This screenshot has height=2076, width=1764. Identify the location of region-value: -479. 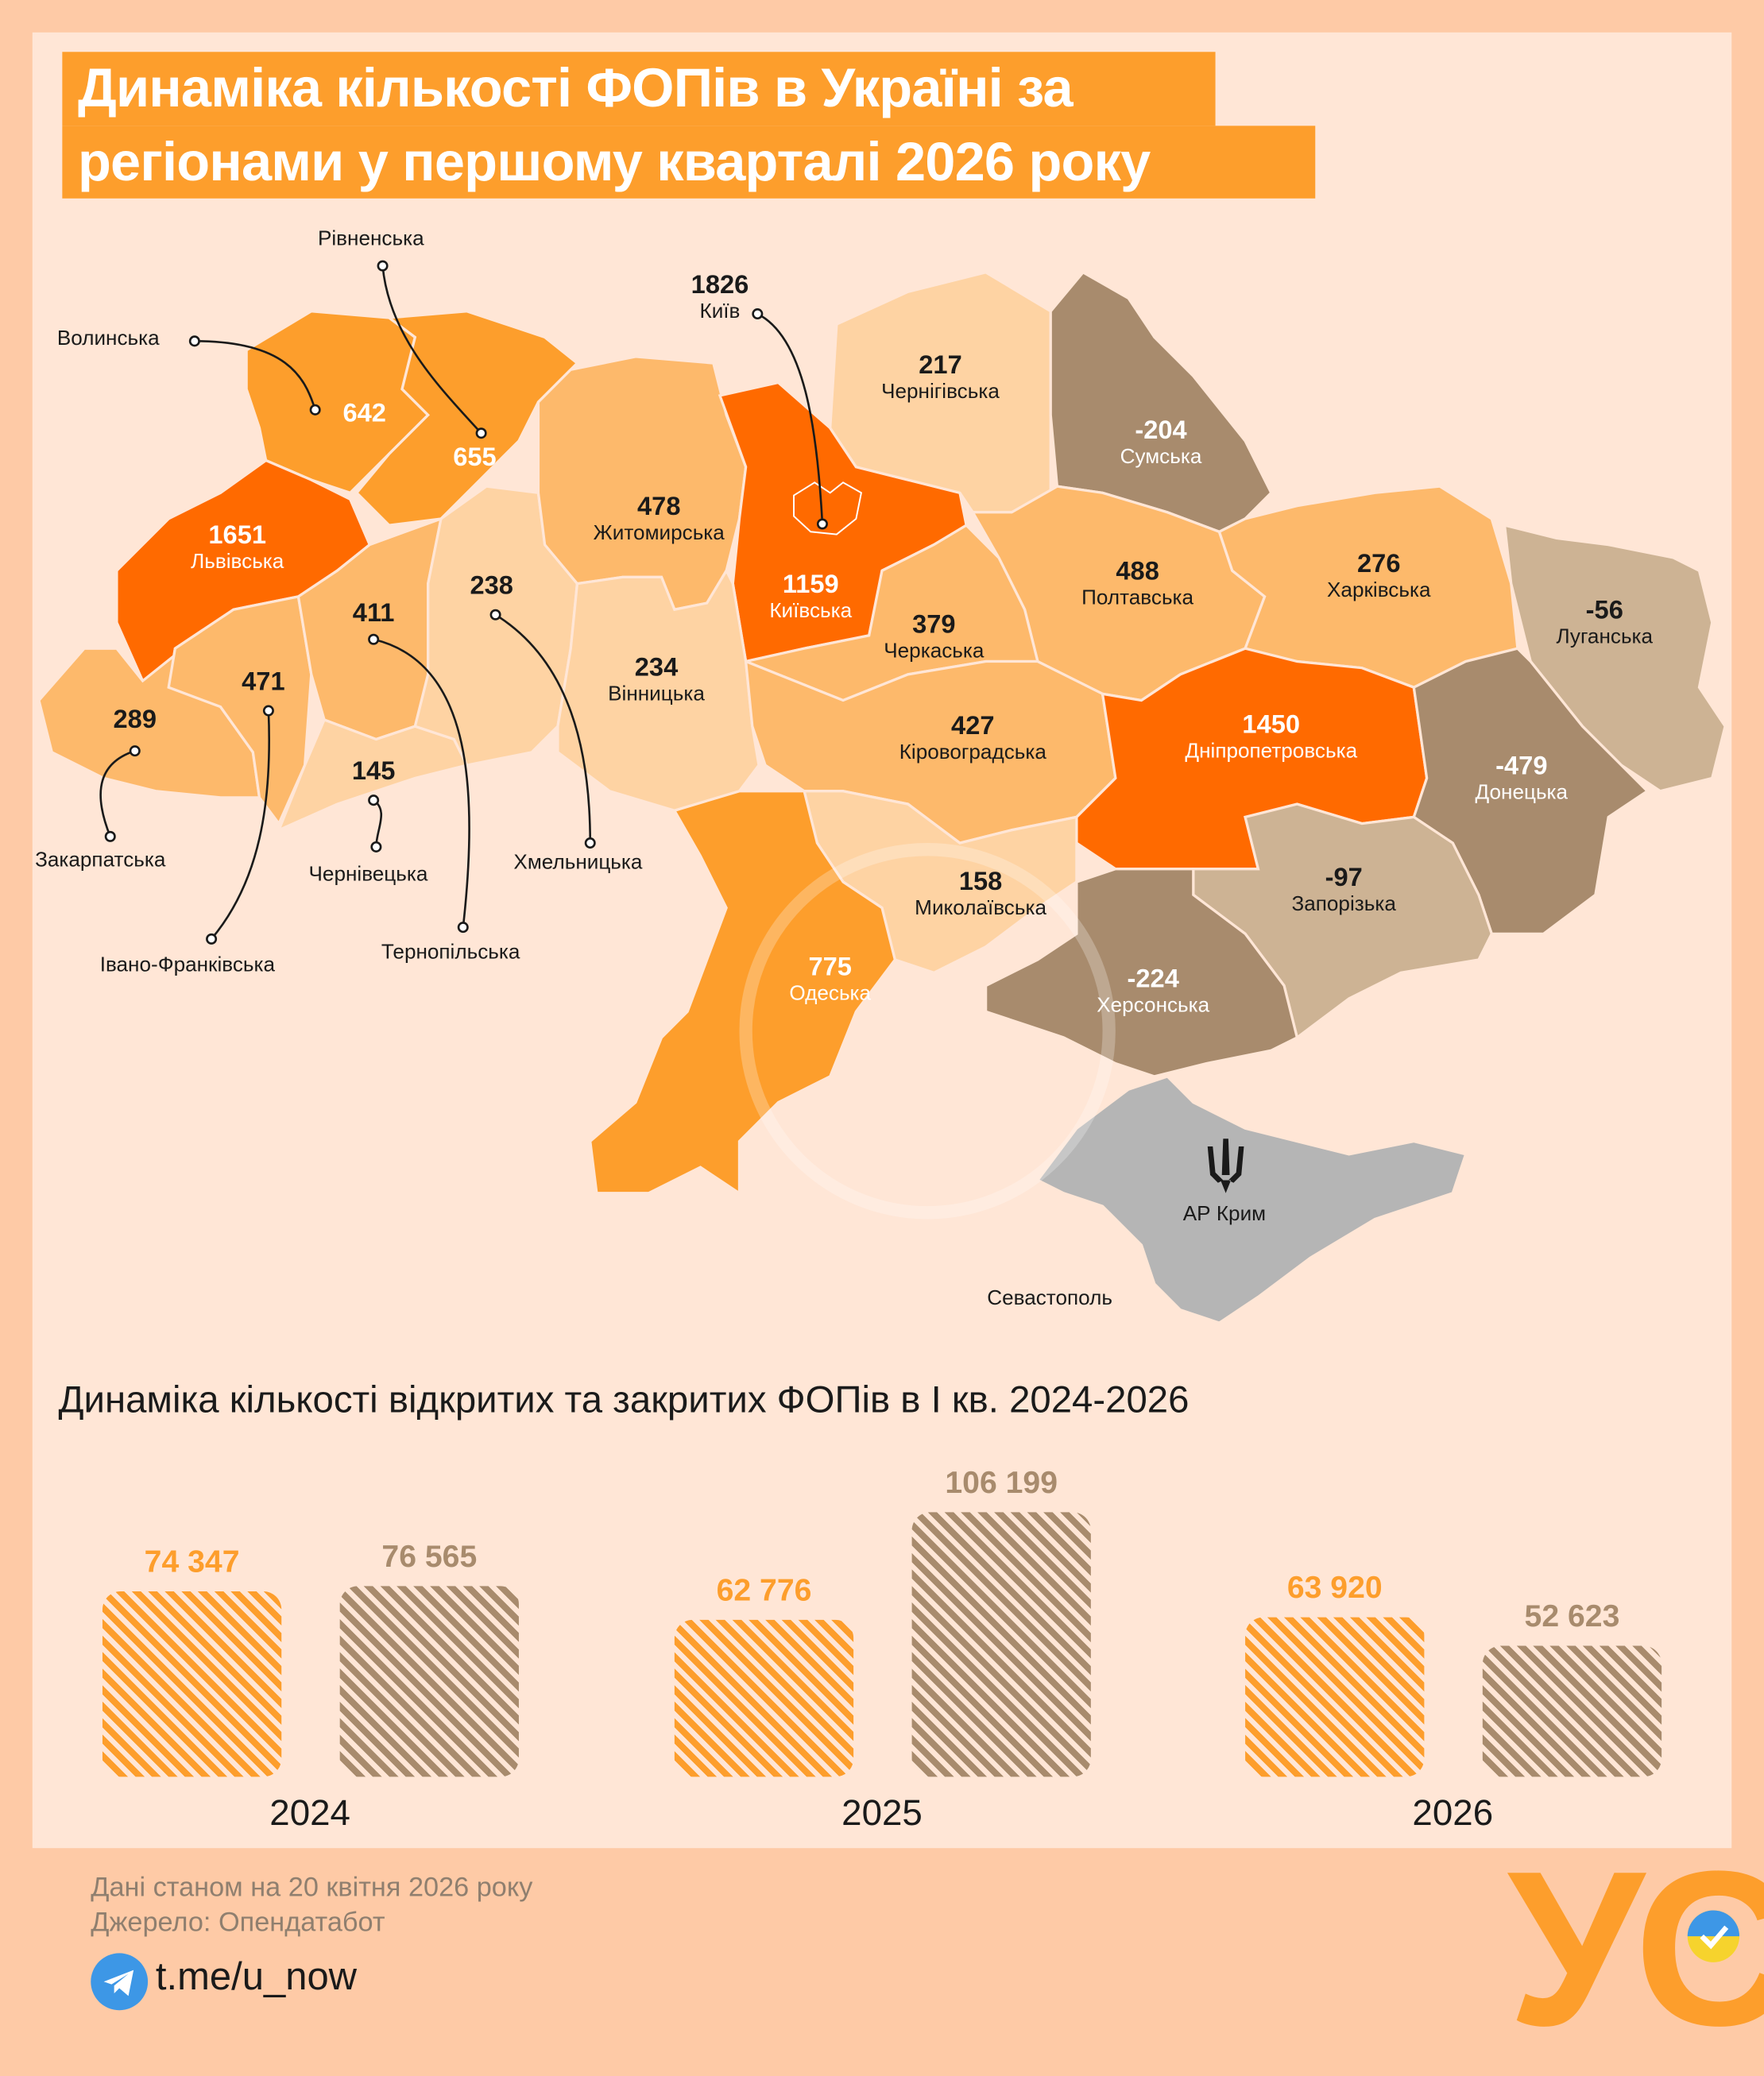
(1521, 766).